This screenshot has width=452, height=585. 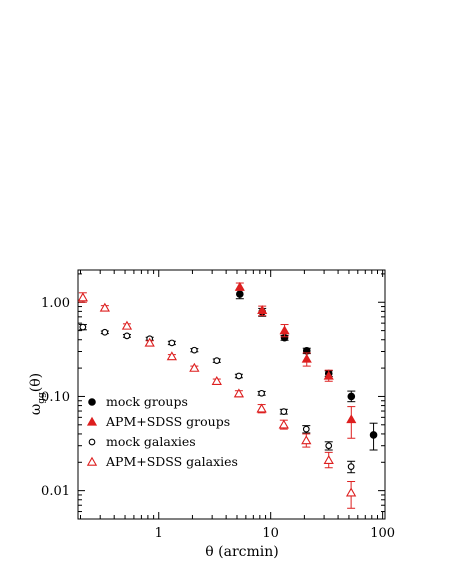 I want to click on y-axis-label-tail: (θ), so click(x=36, y=382).